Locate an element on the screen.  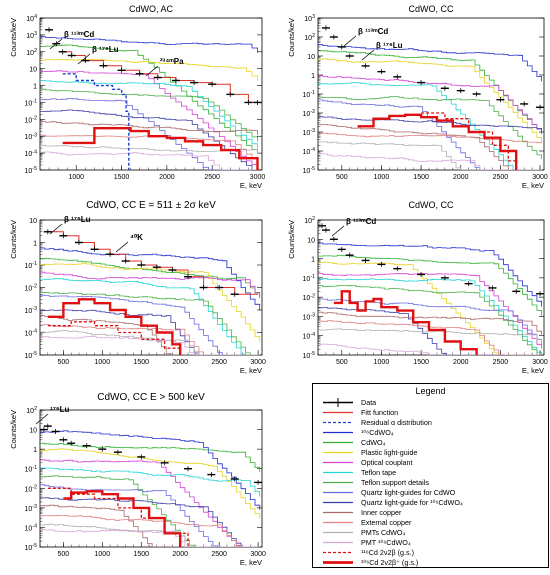
annotation-label: ¹⁷⁶Lu is located at coordinates (60, 409).